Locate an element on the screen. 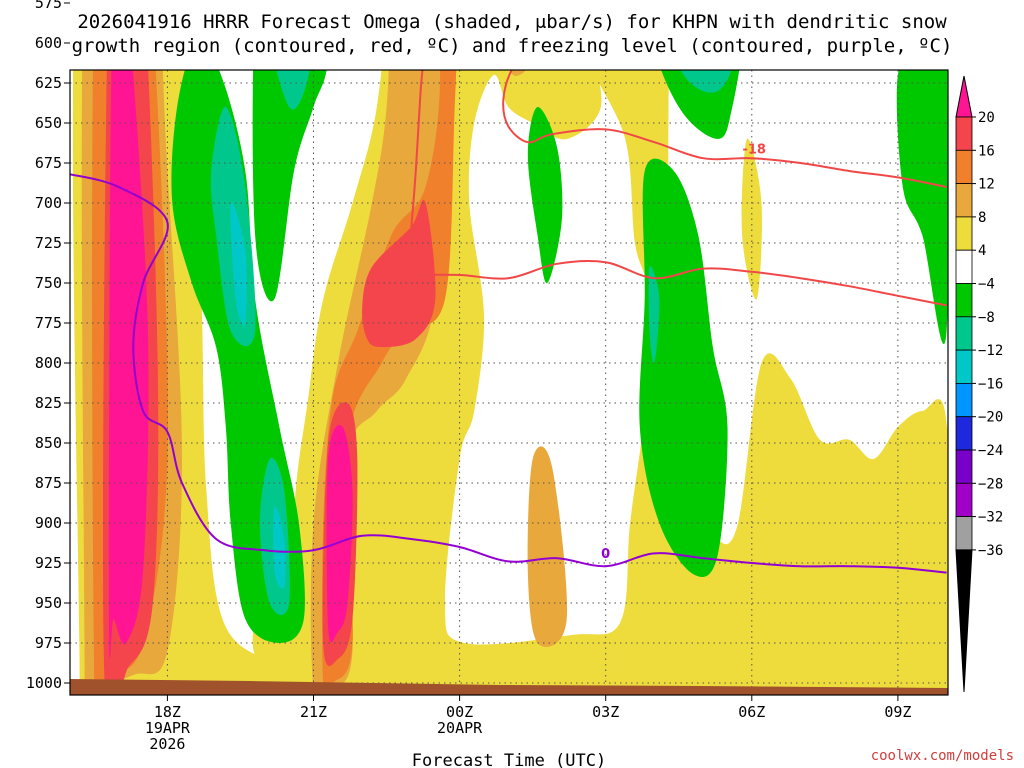 Image resolution: width=1024 pixels, height=768 pixels. contour-label-zero: 0 is located at coordinates (605, 554).